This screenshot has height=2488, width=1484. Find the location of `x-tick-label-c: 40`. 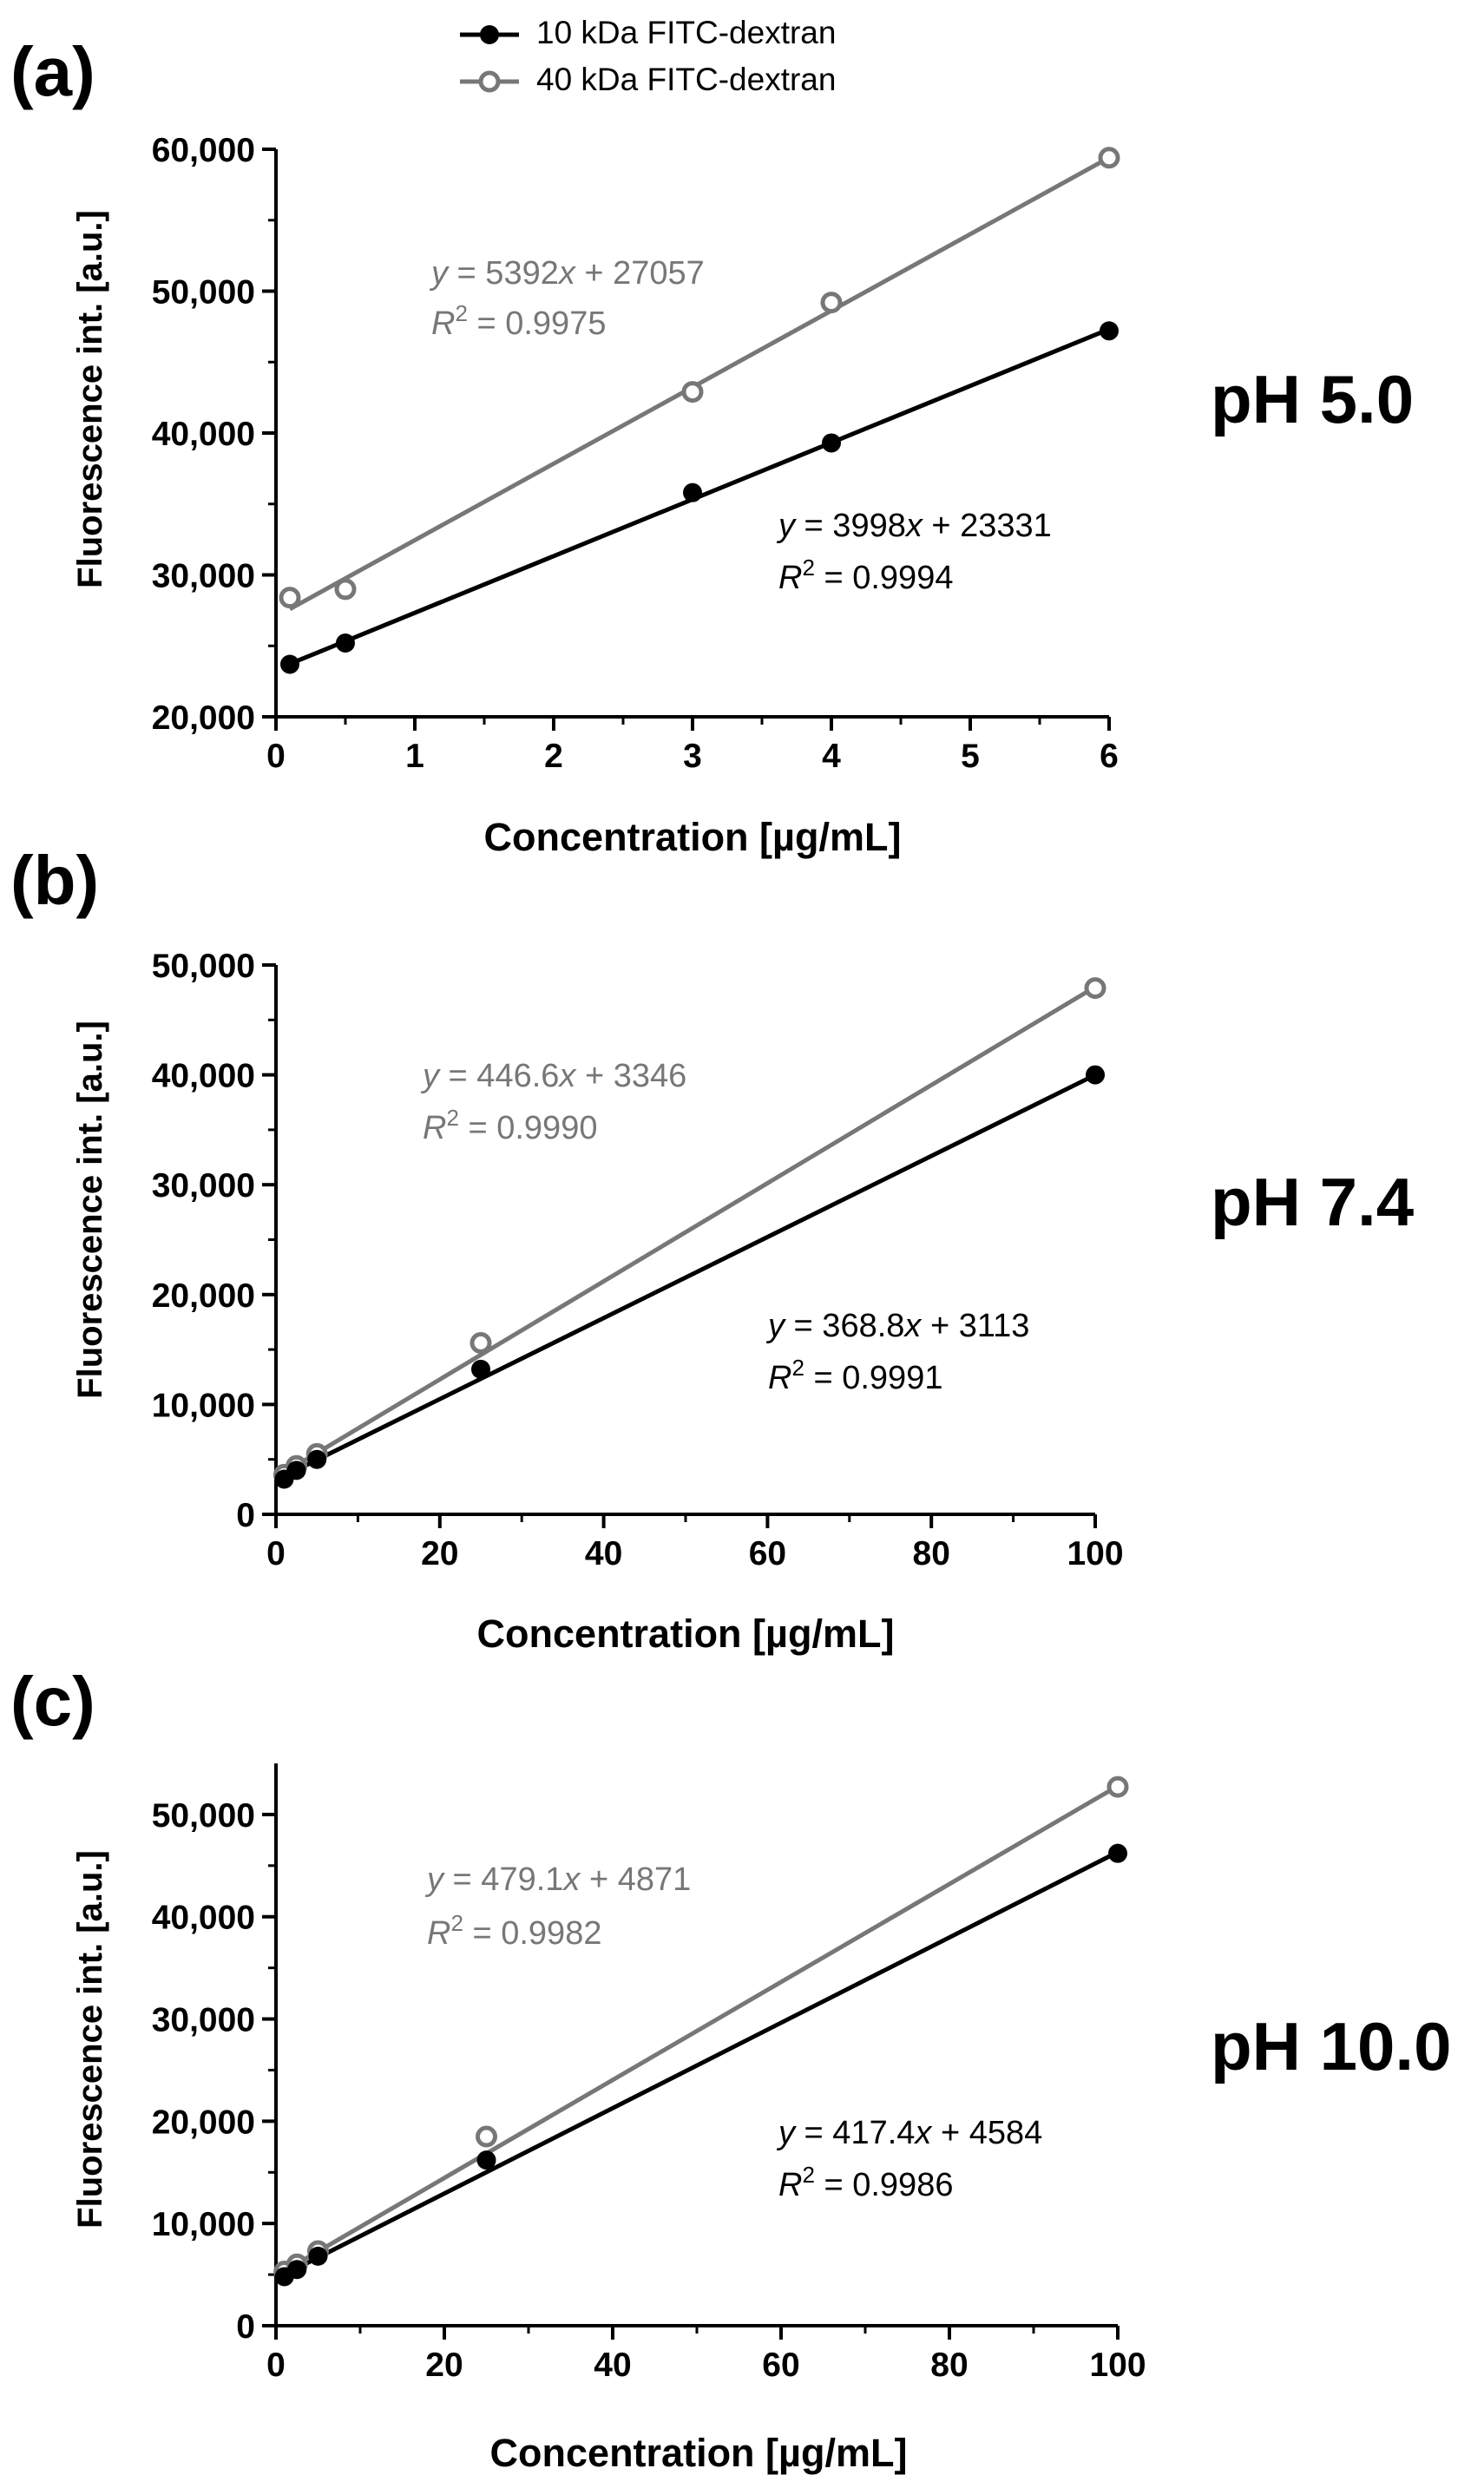

x-tick-label-c: 40 is located at coordinates (612, 2365).